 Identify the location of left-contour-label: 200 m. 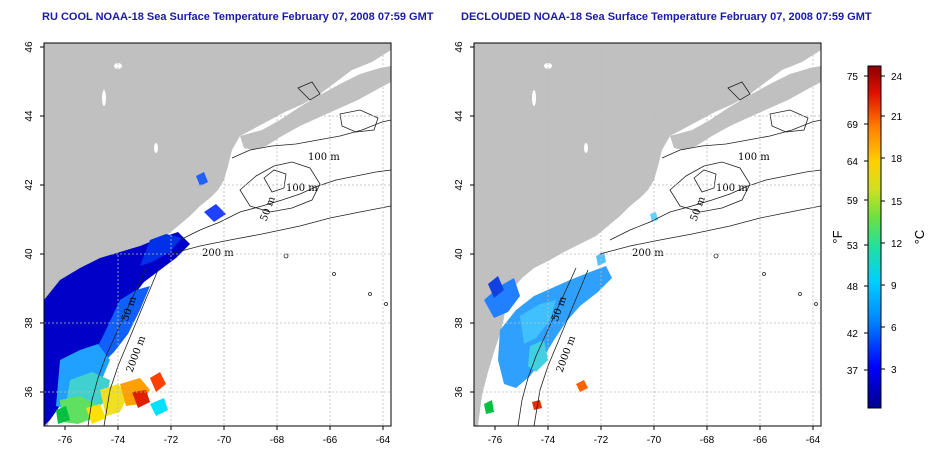
(218, 253).